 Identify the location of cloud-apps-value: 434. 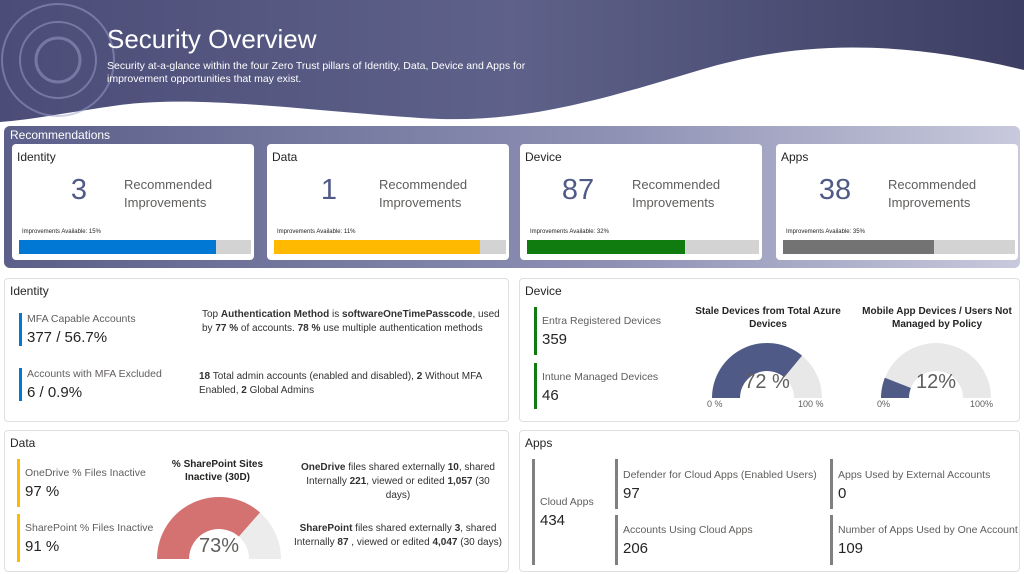
(553, 520).